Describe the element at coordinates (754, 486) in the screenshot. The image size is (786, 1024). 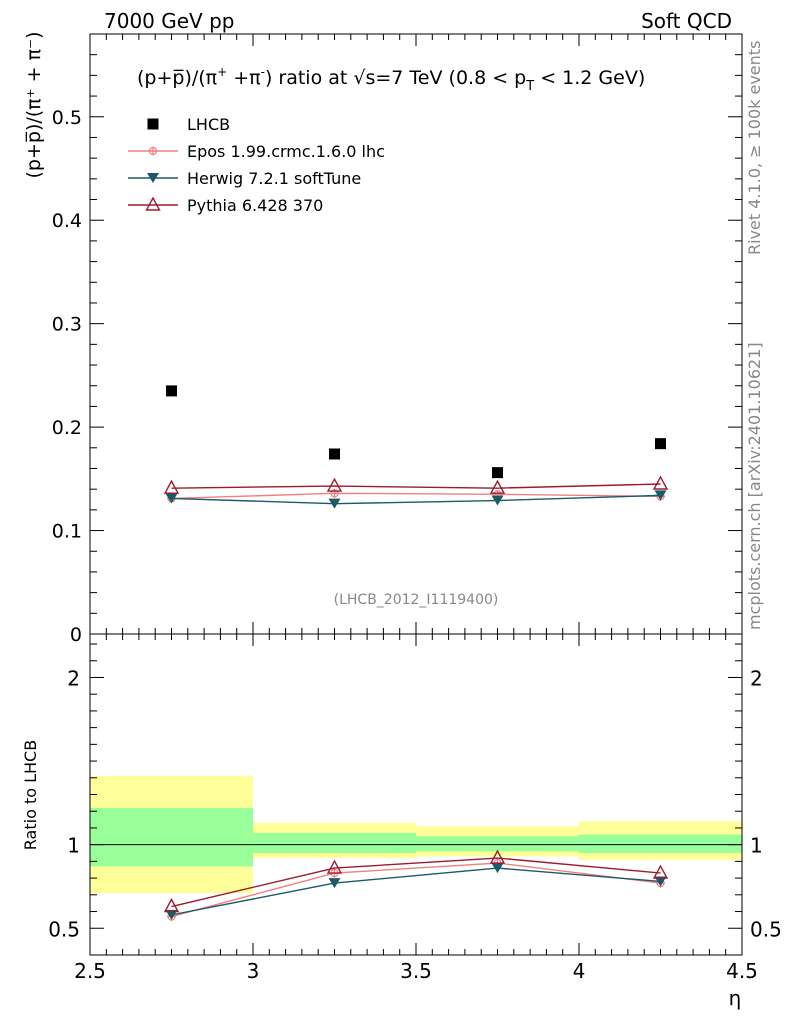
I see `mcplots-label: mcplots.cern.ch [arXiv:2401.10621]` at that location.